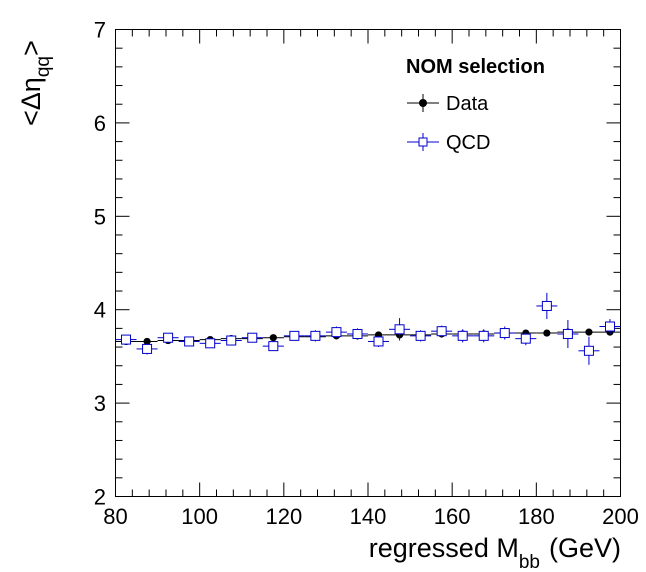 The width and height of the screenshot is (646, 572). What do you see at coordinates (199, 516) in the screenshot?
I see `x-tick-label-100: 100` at bounding box center [199, 516].